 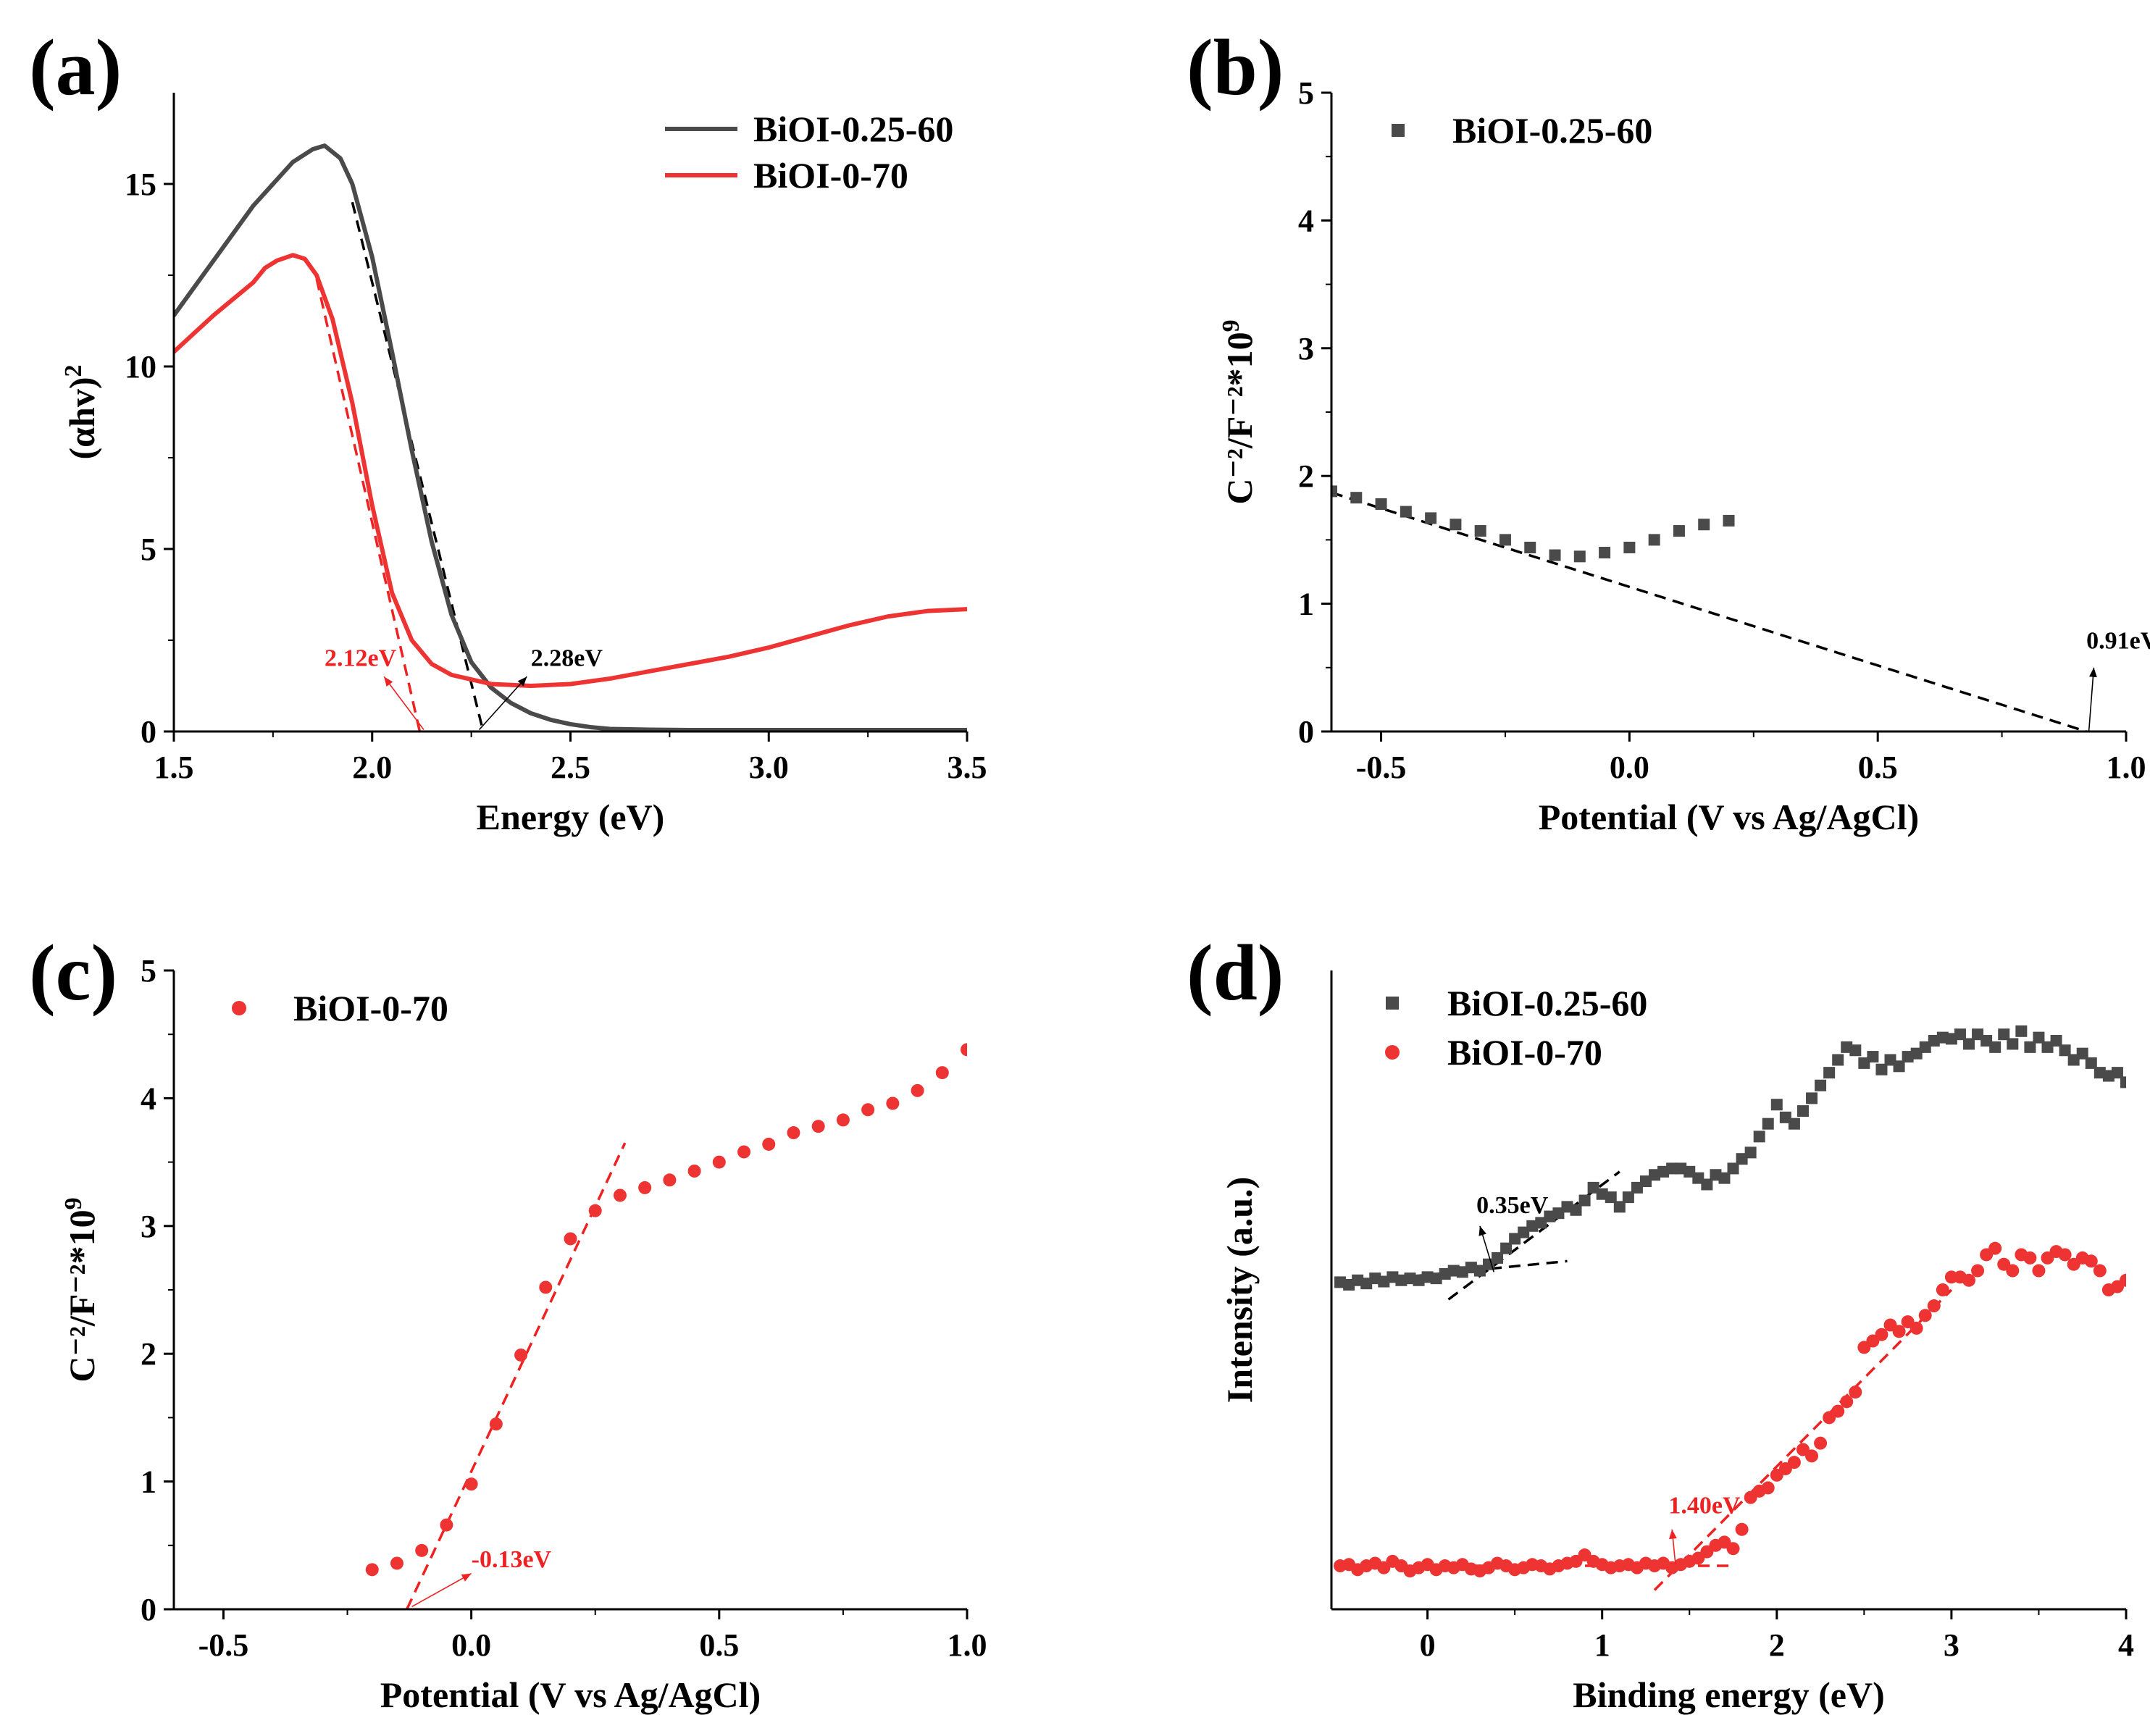 What do you see at coordinates (1239, 418) in the screenshot?
I see `y-axis-title-main: C⁻²/F⁻²*10` at bounding box center [1239, 418].